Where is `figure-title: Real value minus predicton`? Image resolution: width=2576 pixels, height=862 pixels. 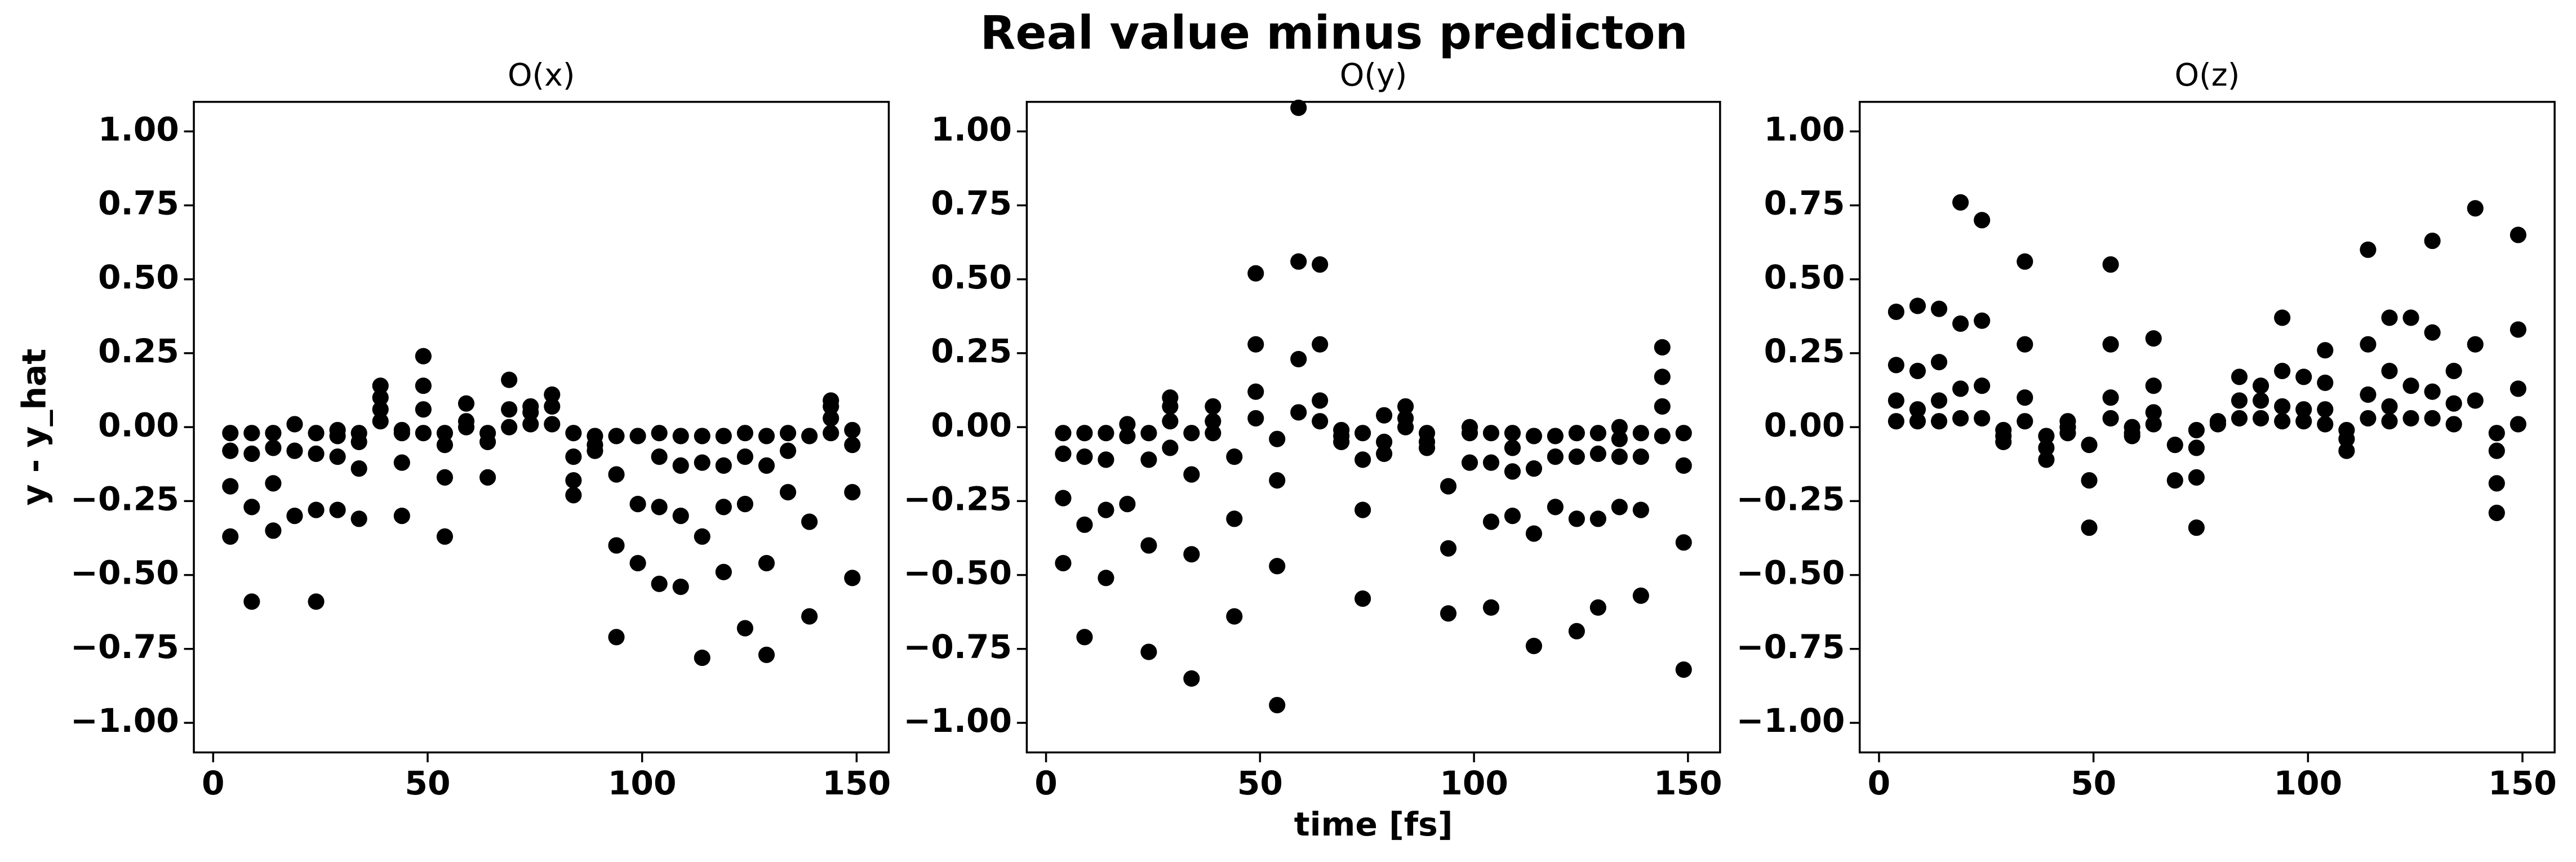
figure-title: Real value minus predicton is located at coordinates (1334, 33).